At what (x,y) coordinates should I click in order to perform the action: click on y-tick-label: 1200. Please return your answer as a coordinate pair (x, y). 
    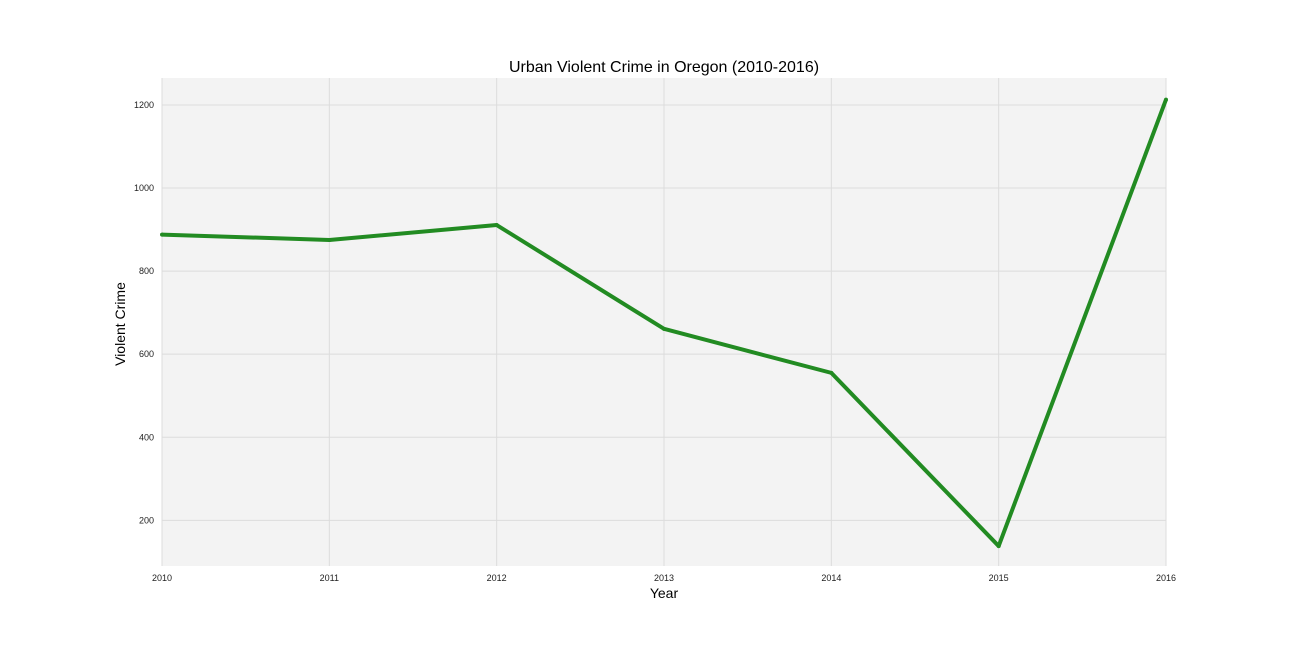
    Looking at the image, I should click on (144, 105).